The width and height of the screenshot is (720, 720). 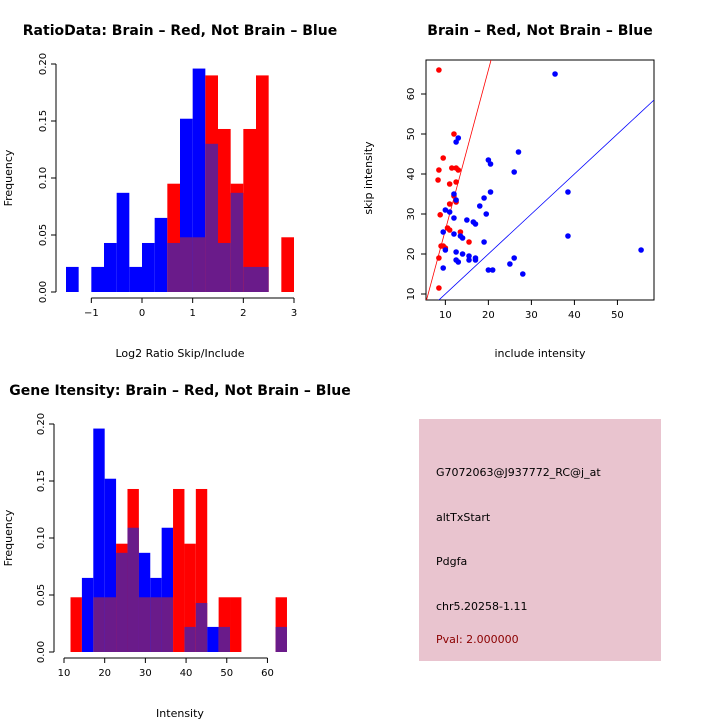 I want to click on ratio-histogram-xlabel: Log2 Ratio Skip/Include, so click(x=179, y=353).